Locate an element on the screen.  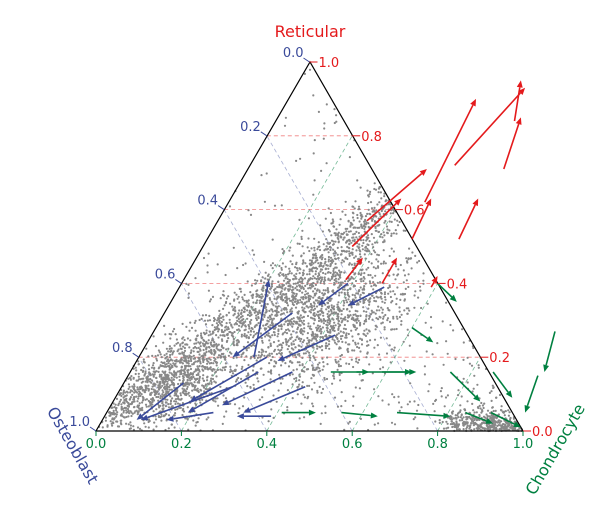
tick-label-chondrocyte: 0.2 is located at coordinates (181, 444).